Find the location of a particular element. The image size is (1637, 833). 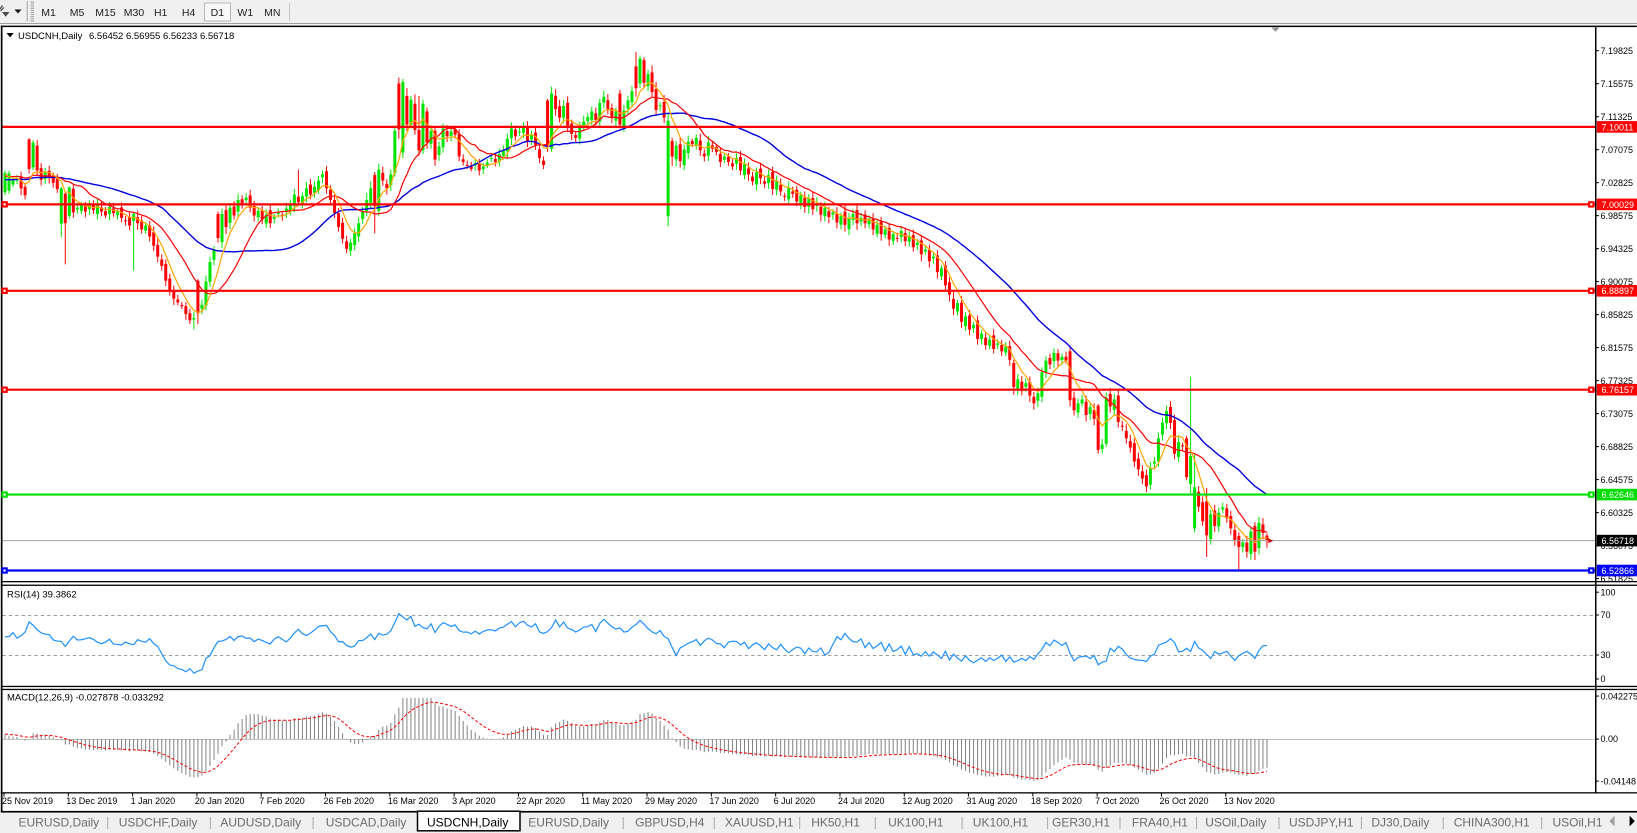

svg-text: W1 is located at coordinates (245, 13).